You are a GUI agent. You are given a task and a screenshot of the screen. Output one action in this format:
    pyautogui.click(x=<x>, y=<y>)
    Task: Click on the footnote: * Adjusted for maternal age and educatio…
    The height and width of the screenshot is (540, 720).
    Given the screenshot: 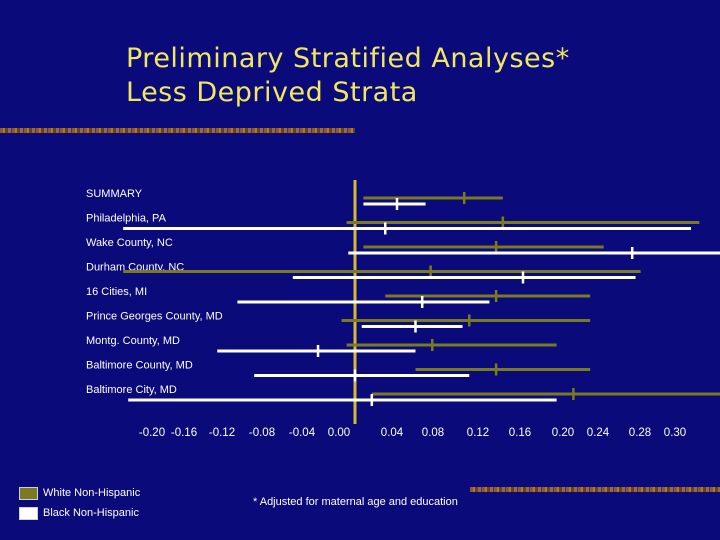 What is the action you would take?
    pyautogui.click(x=355, y=502)
    